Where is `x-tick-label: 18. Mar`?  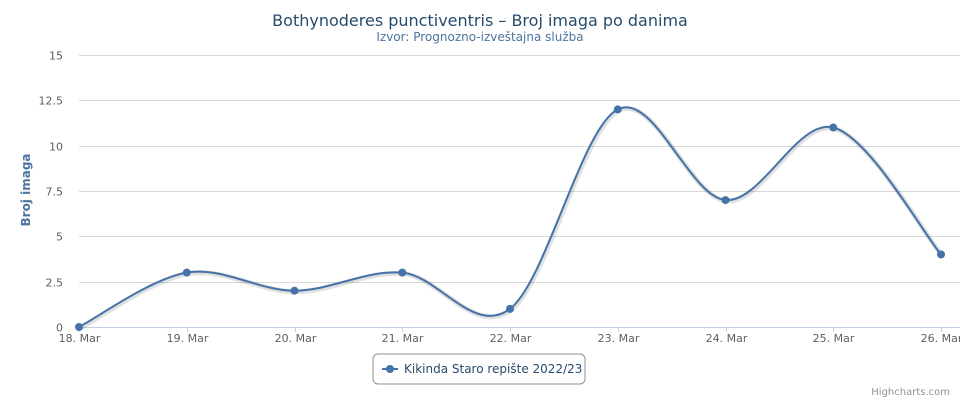 x-tick-label: 18. Mar is located at coordinates (80, 338).